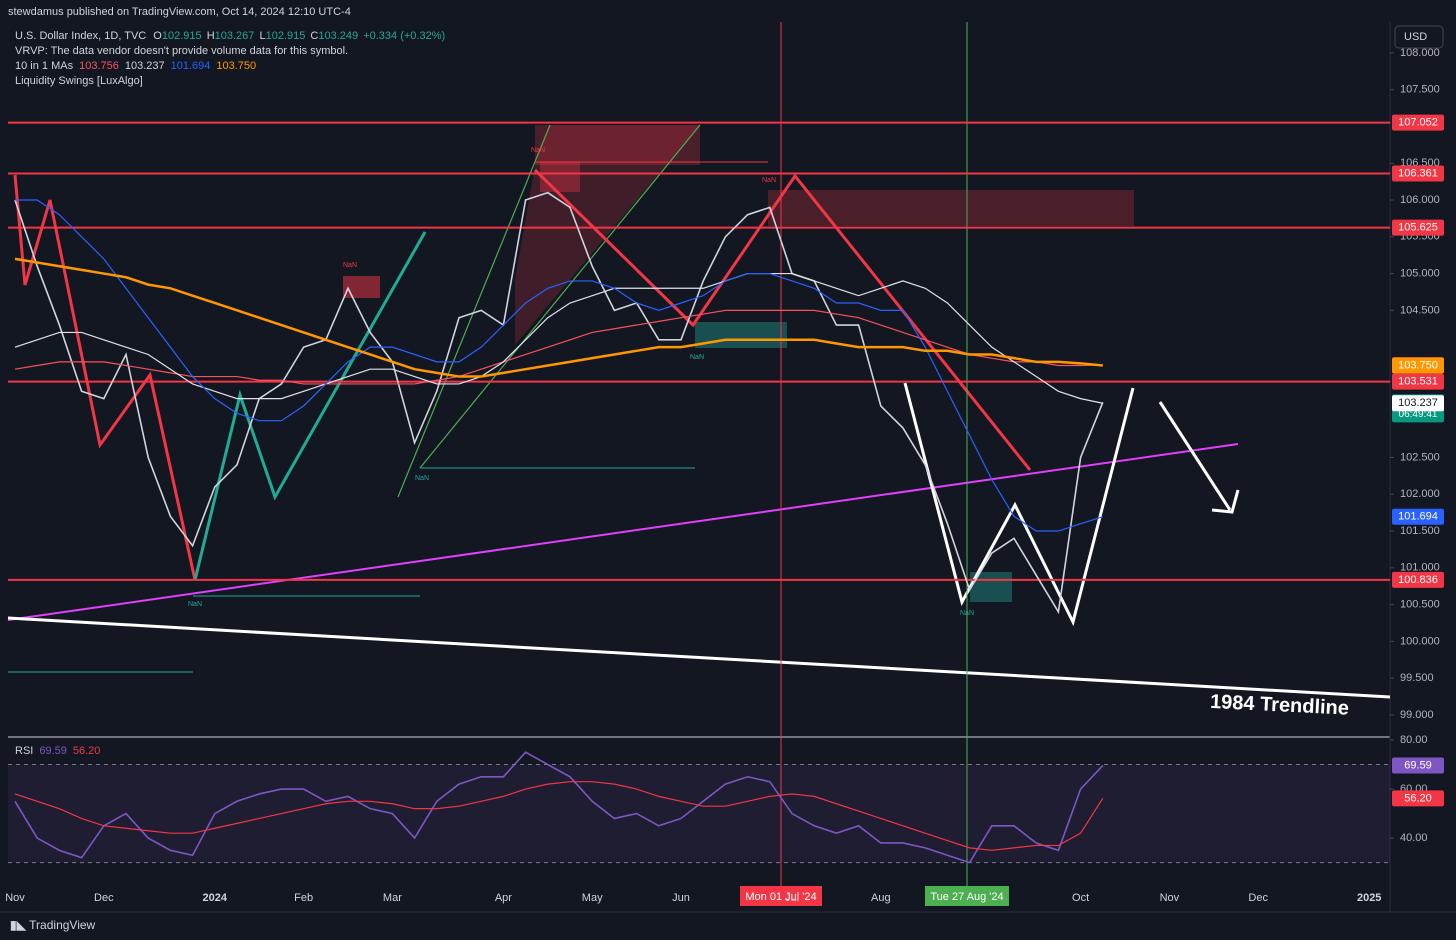  Describe the element at coordinates (215, 898) in the screenshot. I see `x-tick-label: 2024` at that location.